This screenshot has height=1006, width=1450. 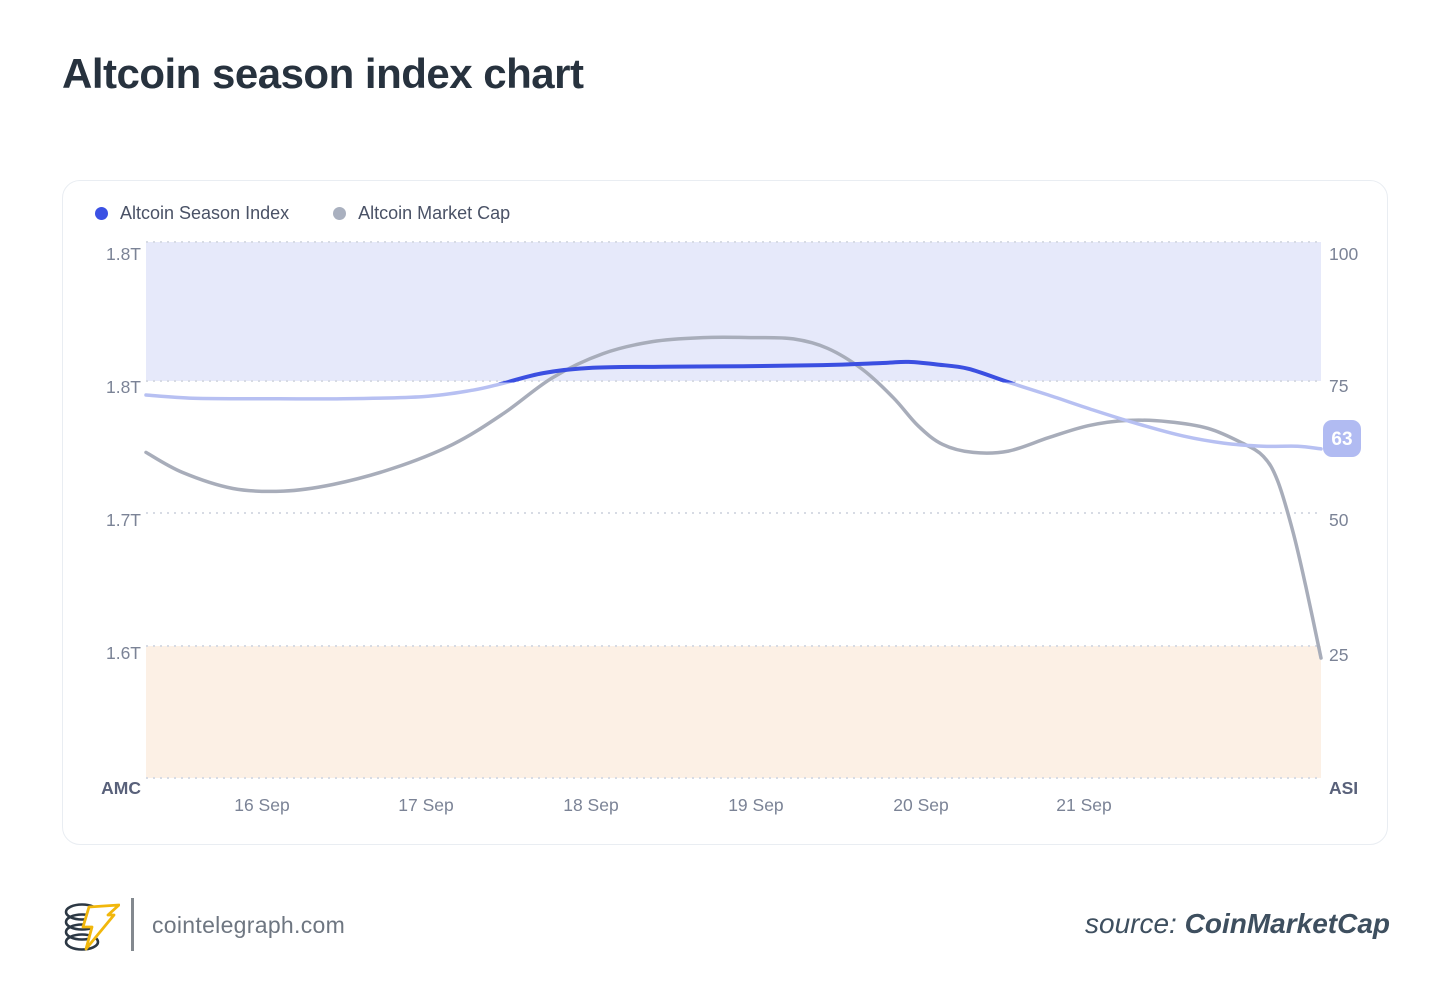 What do you see at coordinates (1131, 923) in the screenshot?
I see `source-prefix: source:` at bounding box center [1131, 923].